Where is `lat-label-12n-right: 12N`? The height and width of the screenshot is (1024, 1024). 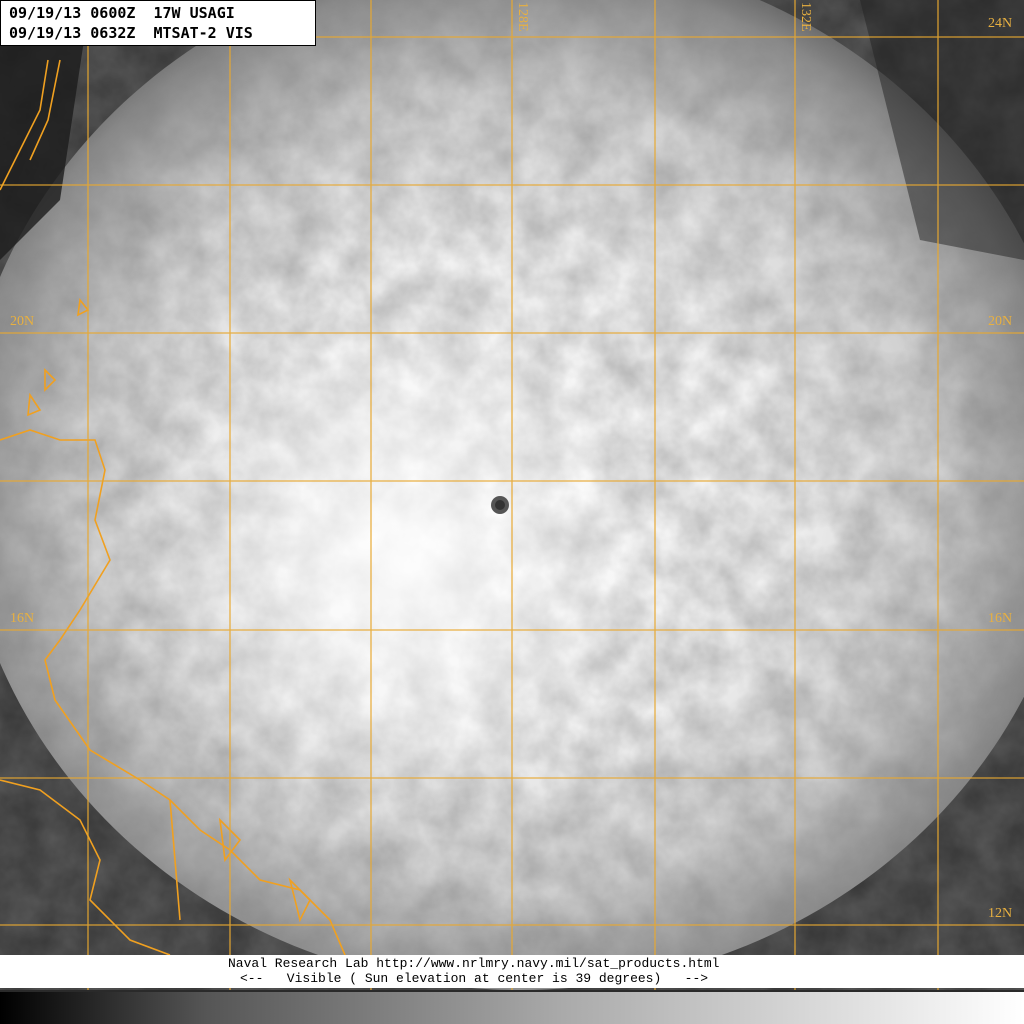
lat-label-12n-right: 12N is located at coordinates (1000, 913).